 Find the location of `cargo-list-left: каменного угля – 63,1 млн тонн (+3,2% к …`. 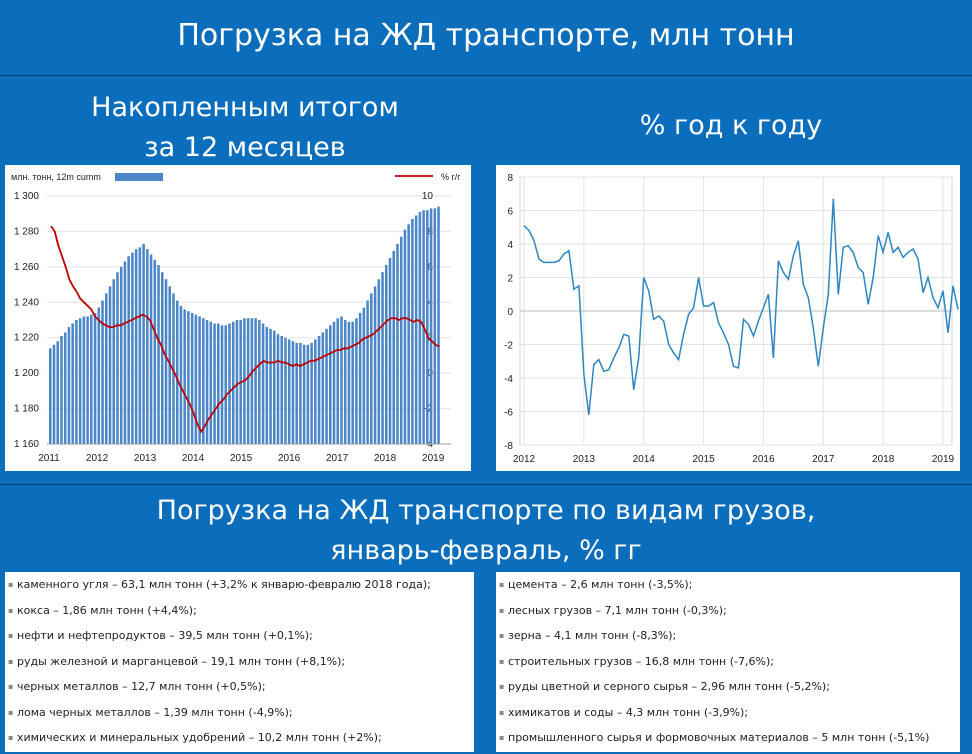

cargo-list-left: каменного угля – 63,1 млн тонн (+3,2% к … is located at coordinates (239, 662).